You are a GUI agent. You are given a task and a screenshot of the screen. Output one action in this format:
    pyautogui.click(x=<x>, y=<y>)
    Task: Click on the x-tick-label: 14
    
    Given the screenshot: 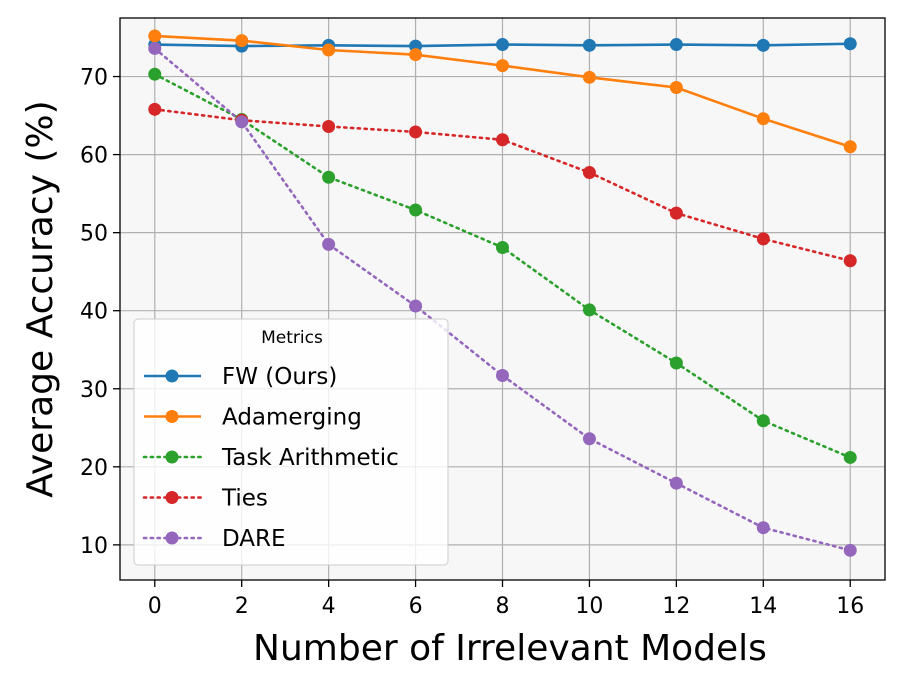 What is the action you would take?
    pyautogui.click(x=763, y=606)
    